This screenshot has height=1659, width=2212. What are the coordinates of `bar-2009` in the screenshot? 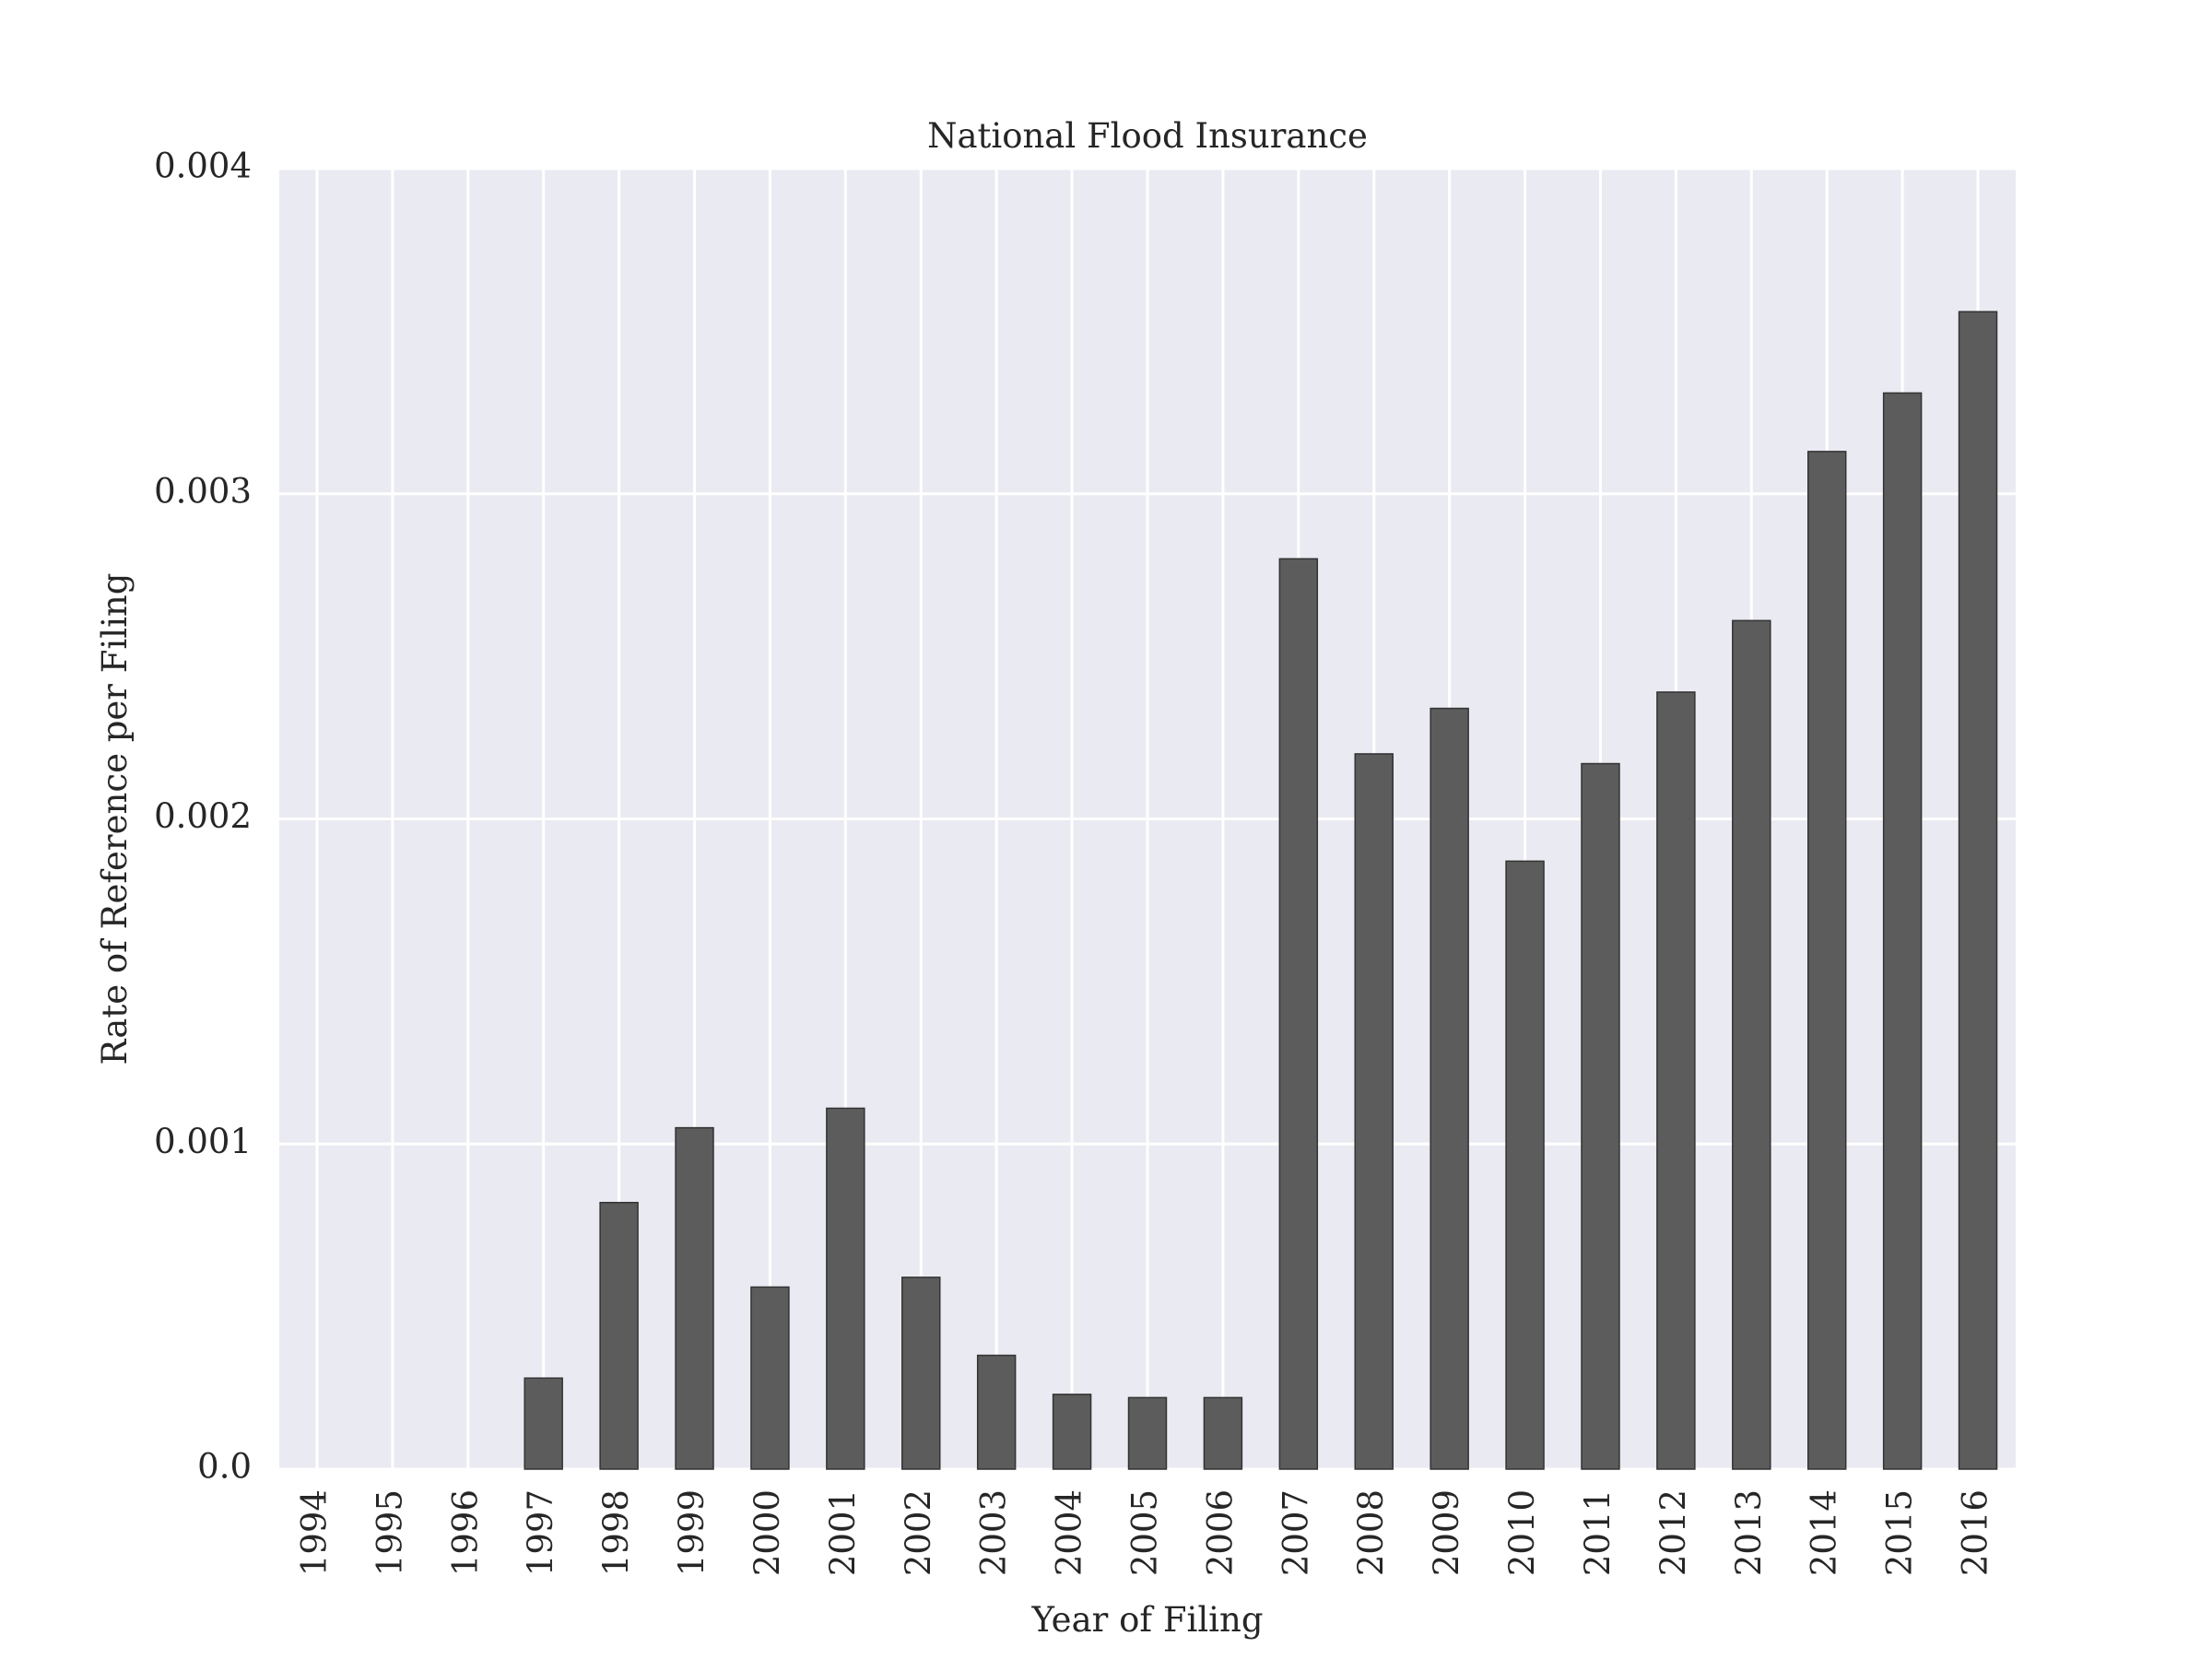 It's located at (1449, 1088).